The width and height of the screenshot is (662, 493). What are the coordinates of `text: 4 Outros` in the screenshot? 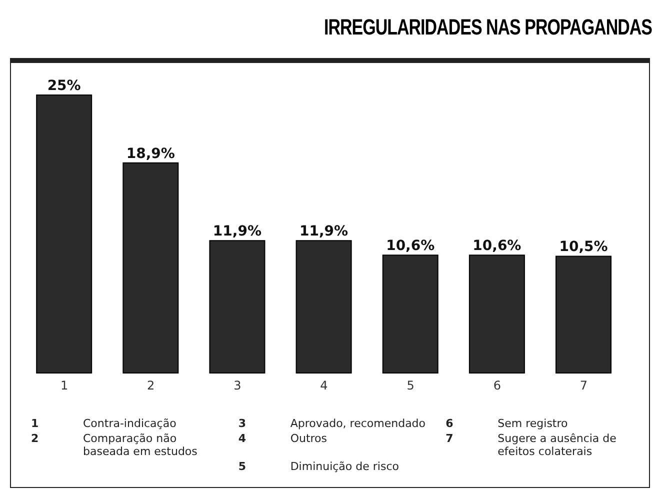 It's located at (283, 438).